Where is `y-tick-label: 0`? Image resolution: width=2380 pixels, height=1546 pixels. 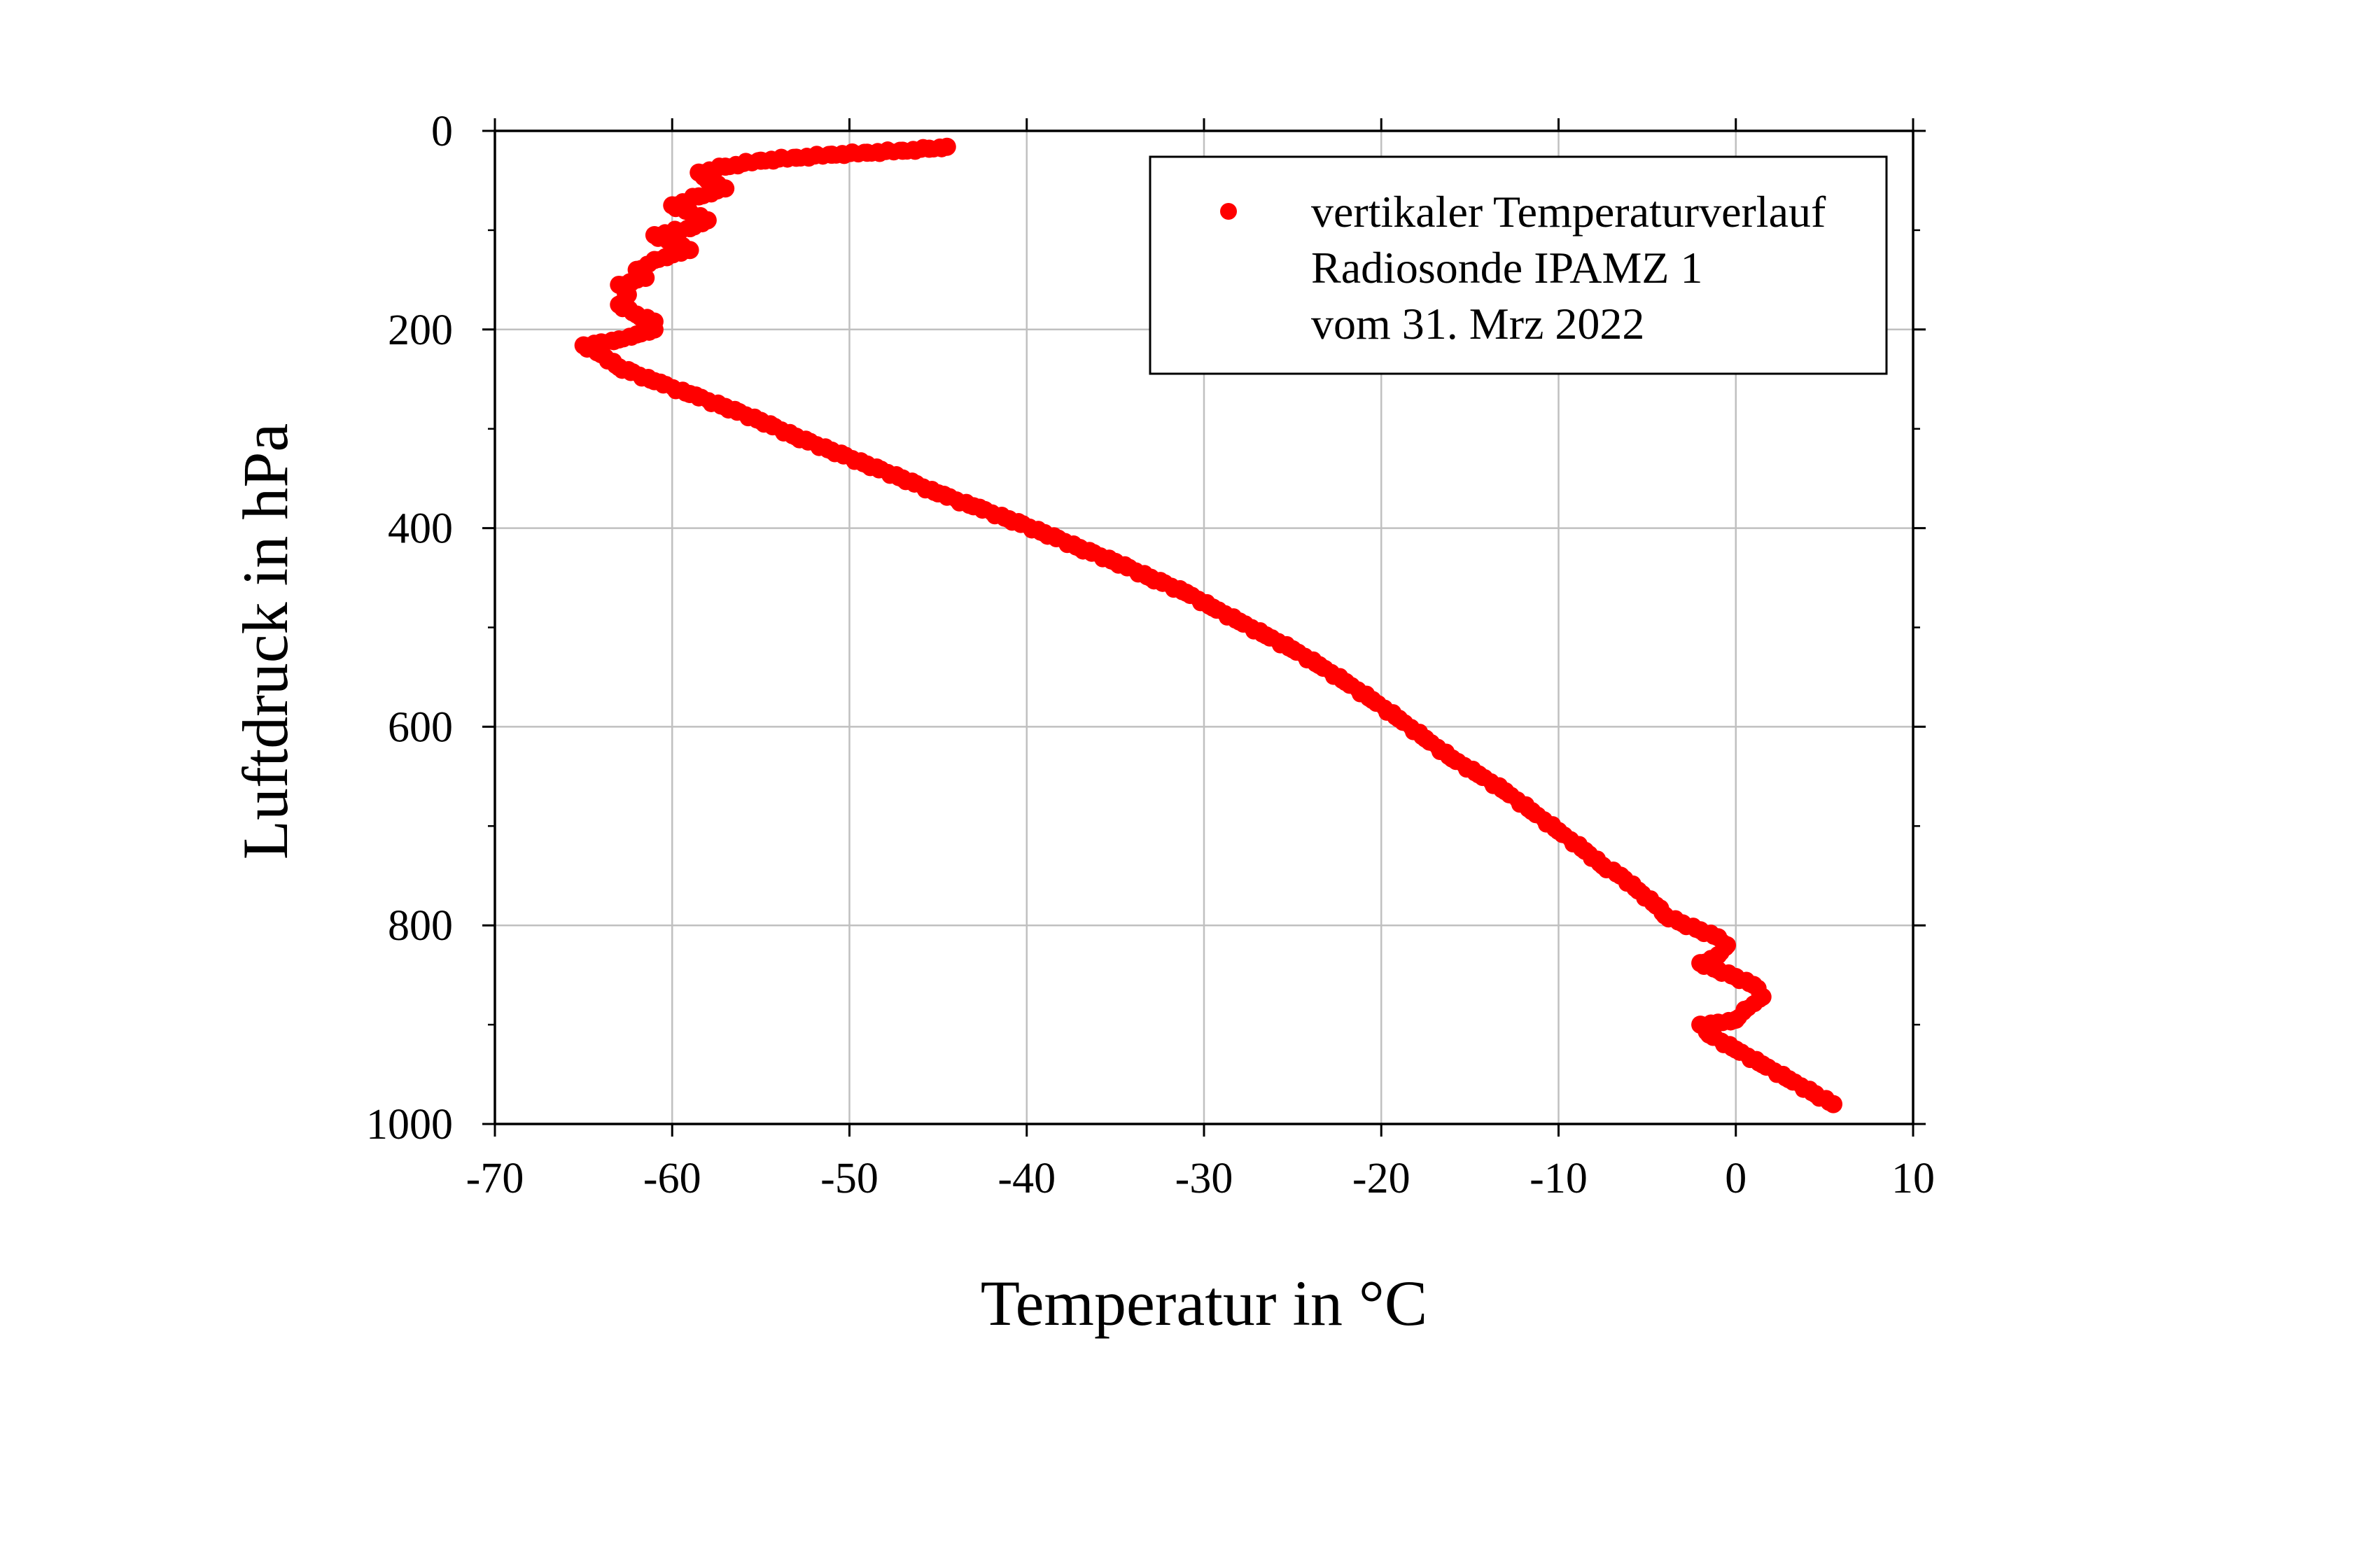 y-tick-label: 0 is located at coordinates (442, 131).